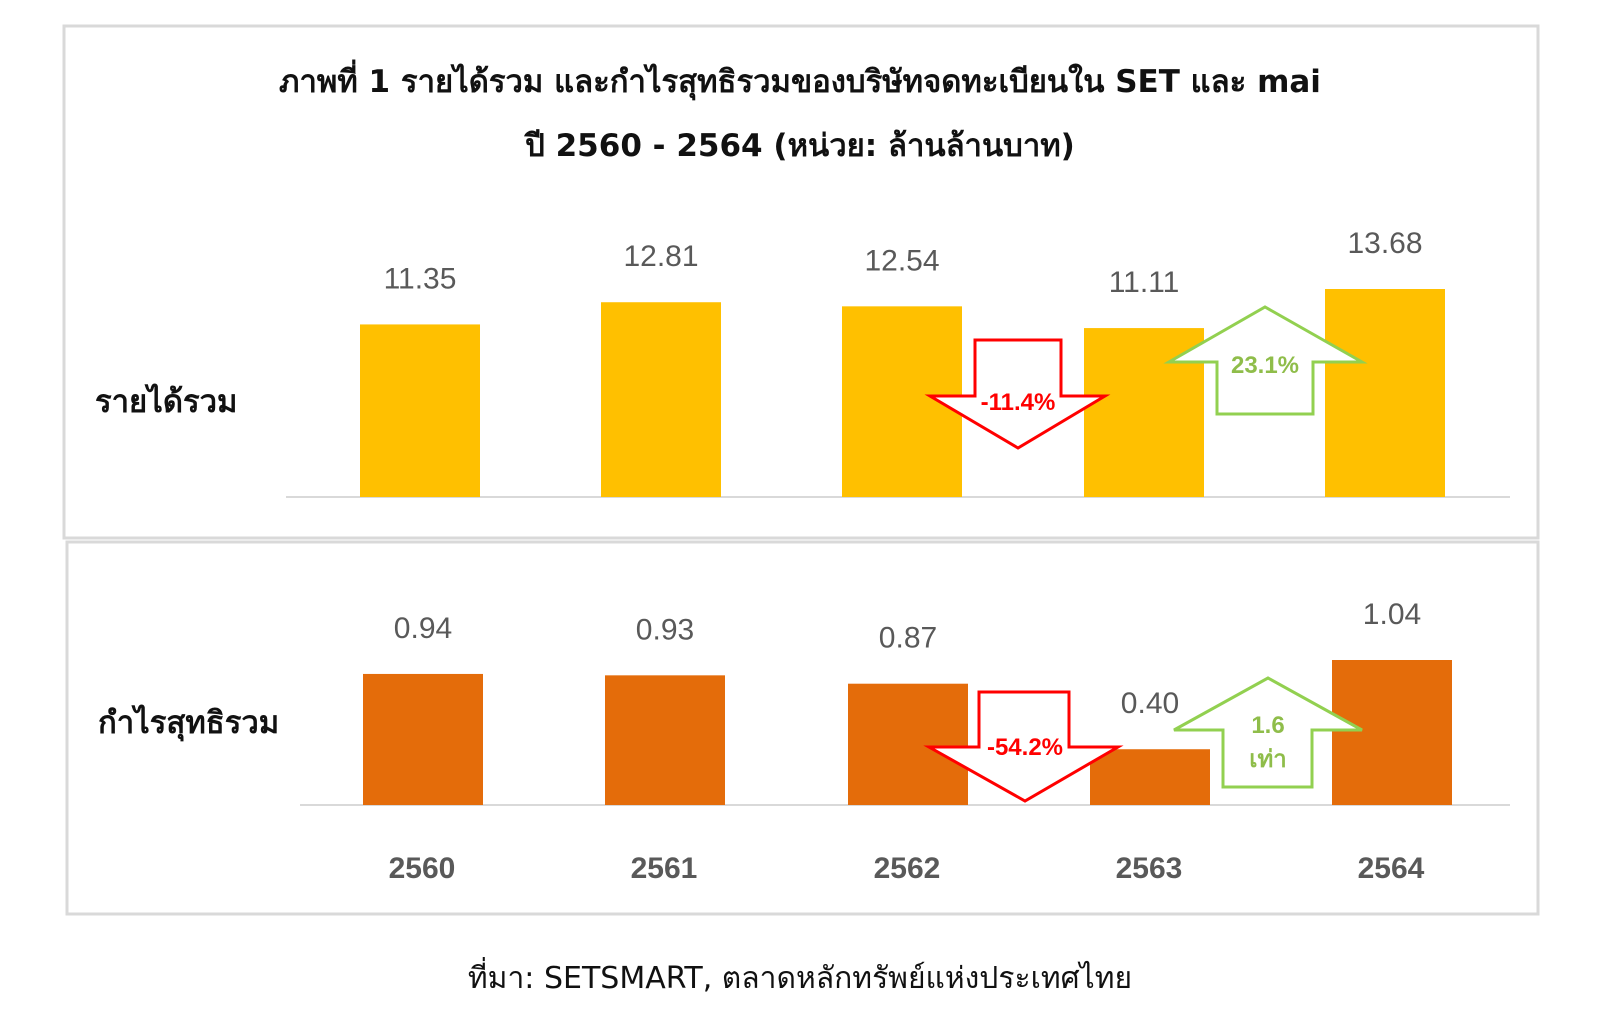 This screenshot has height=1017, width=1620. Describe the element at coordinates (166, 401) in the screenshot. I see `revenue-row-label: รายได้รวม` at that location.